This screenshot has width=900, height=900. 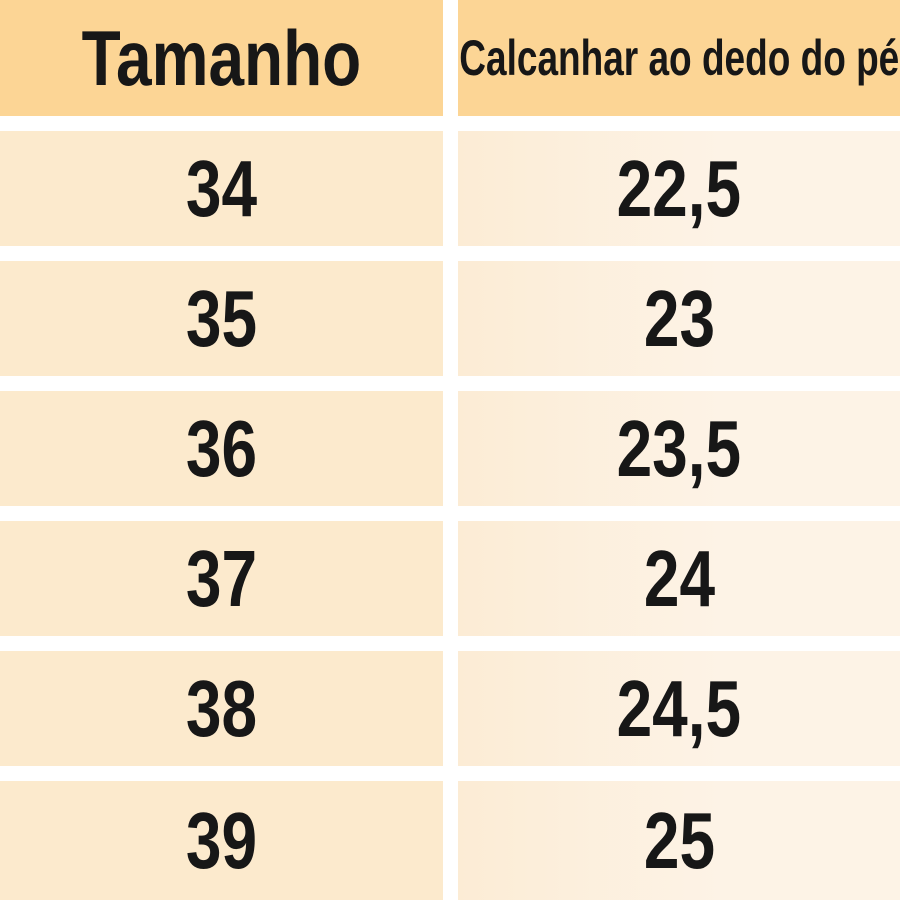 I want to click on size-value: 34, so click(x=221, y=188).